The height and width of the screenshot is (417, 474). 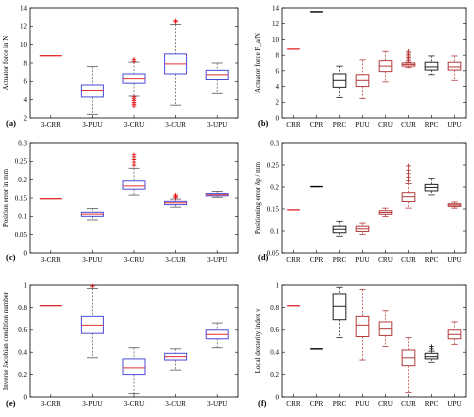 What do you see at coordinates (408, 59) in the screenshot?
I see `box-CUR` at bounding box center [408, 59].